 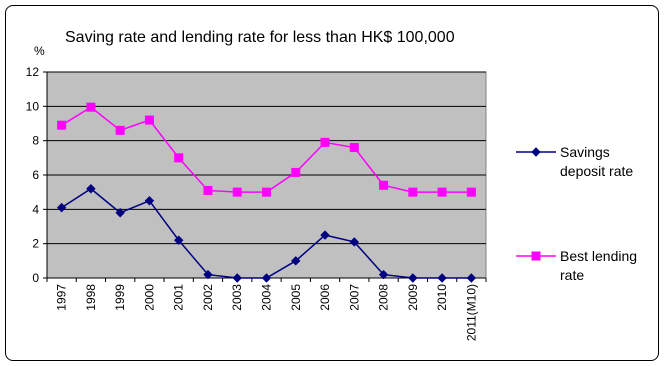 What do you see at coordinates (35, 244) in the screenshot?
I see `y-tick-label: 2` at bounding box center [35, 244].